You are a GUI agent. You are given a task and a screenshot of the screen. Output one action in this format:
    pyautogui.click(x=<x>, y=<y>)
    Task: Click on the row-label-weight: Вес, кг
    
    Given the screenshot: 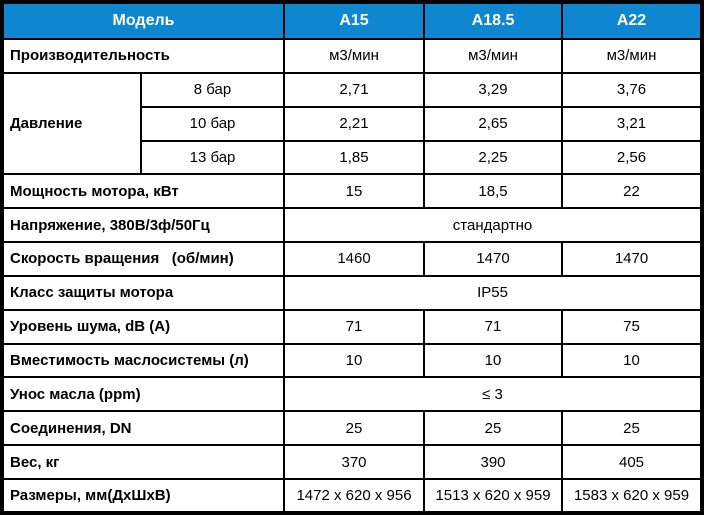 What is the action you would take?
    pyautogui.click(x=143, y=462)
    